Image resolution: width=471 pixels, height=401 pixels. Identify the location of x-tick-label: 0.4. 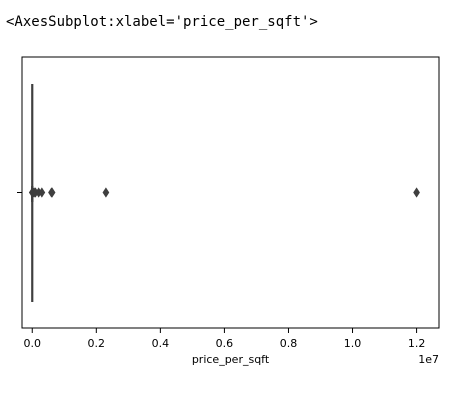
(161, 343).